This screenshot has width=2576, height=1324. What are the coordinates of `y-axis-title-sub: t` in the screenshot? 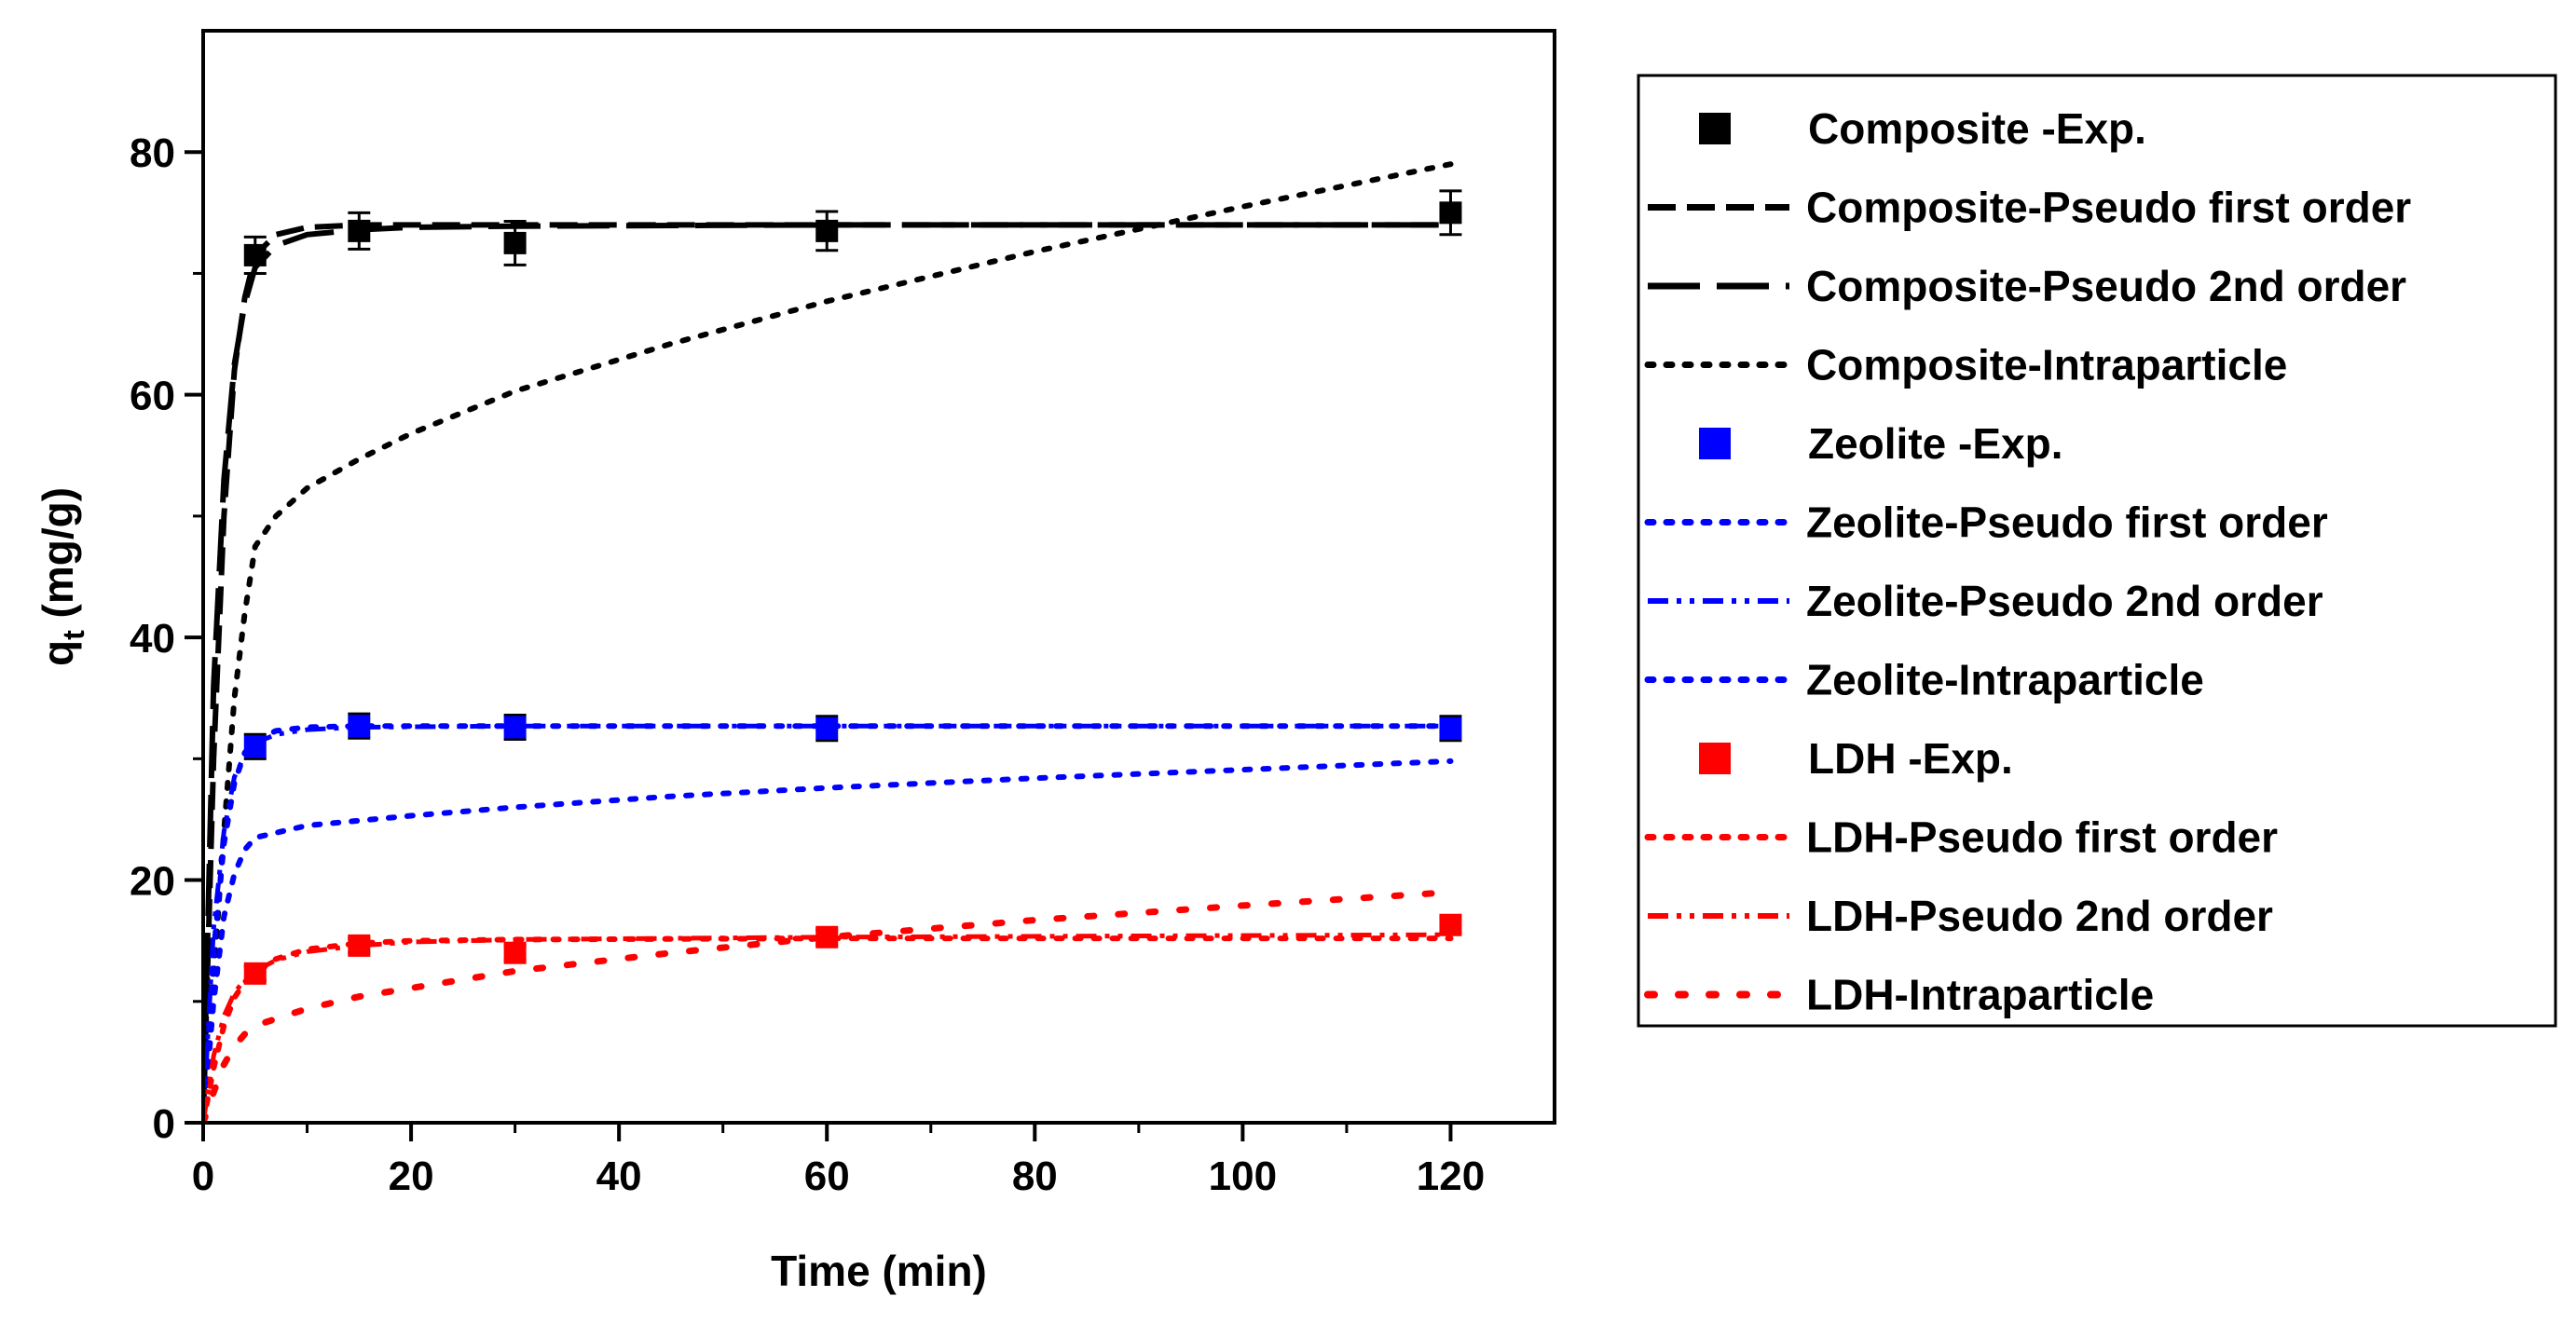 It's located at (73, 635).